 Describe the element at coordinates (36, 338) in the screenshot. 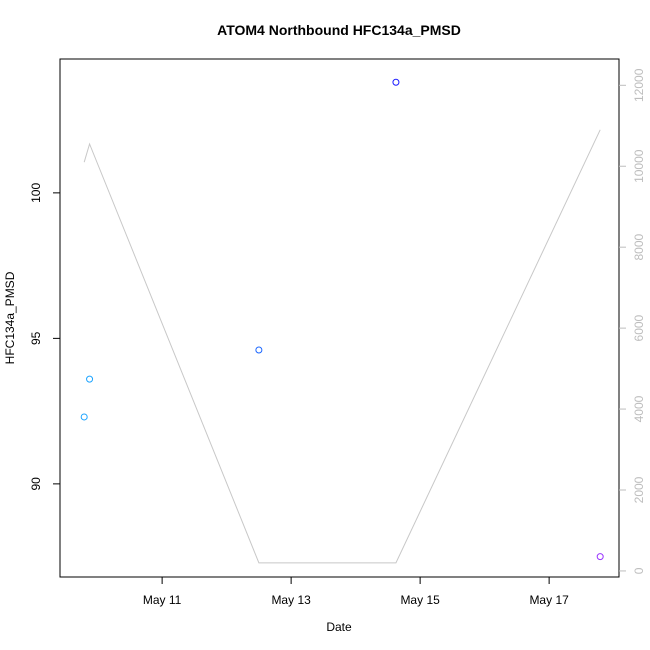

I see `y-left-tick-label: 95` at that location.